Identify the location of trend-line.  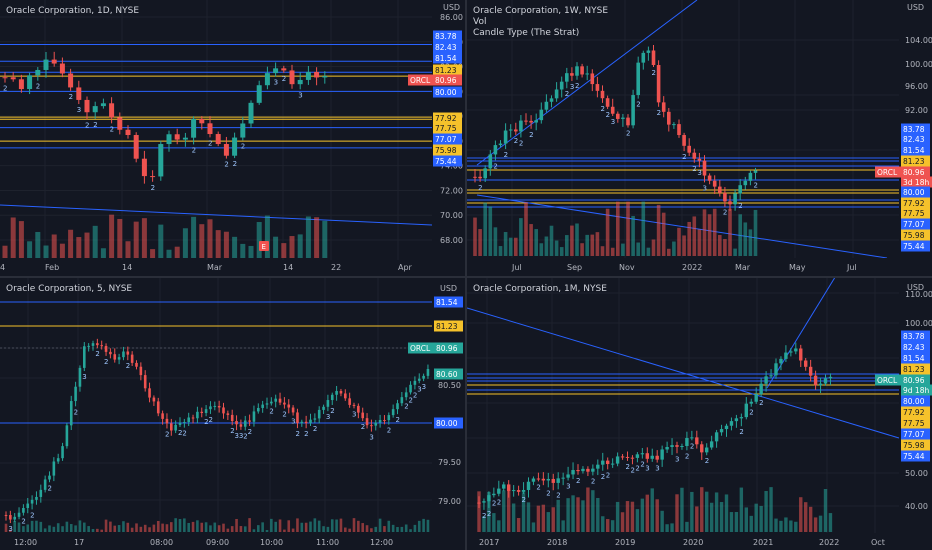
(801, 333).